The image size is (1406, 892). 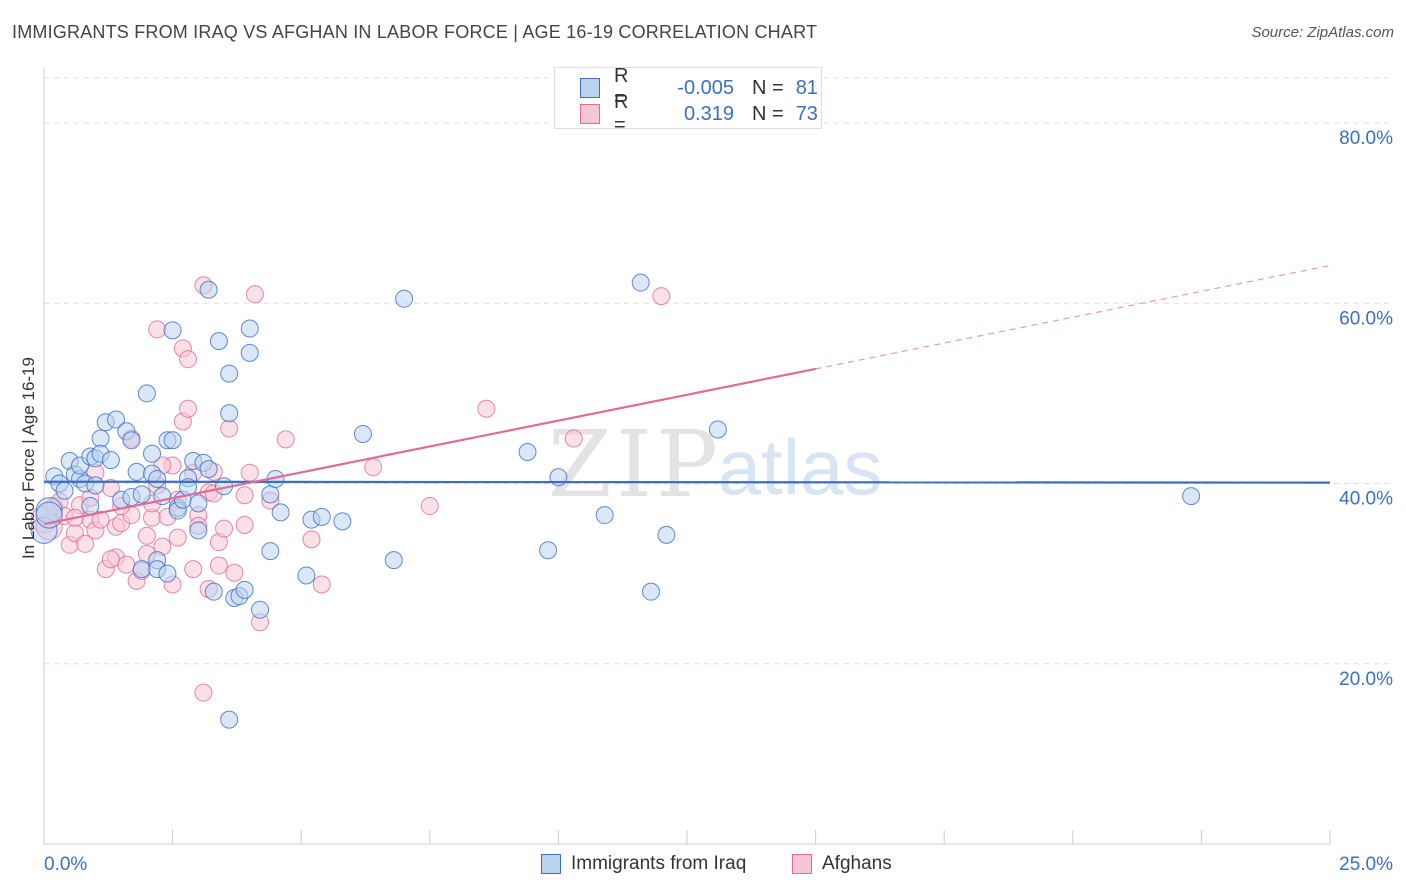 I want to click on y-tick-label: 20.0%, so click(x=1366, y=679).